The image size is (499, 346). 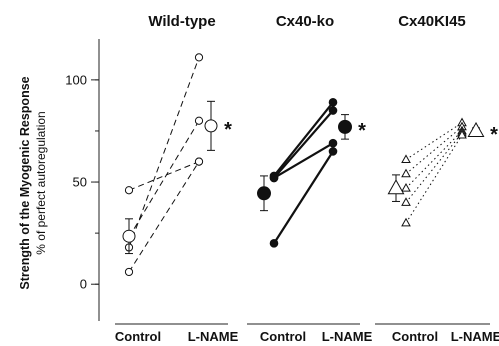 What do you see at coordinates (76, 79) in the screenshot?
I see `y-tick-label: 100` at bounding box center [76, 79].